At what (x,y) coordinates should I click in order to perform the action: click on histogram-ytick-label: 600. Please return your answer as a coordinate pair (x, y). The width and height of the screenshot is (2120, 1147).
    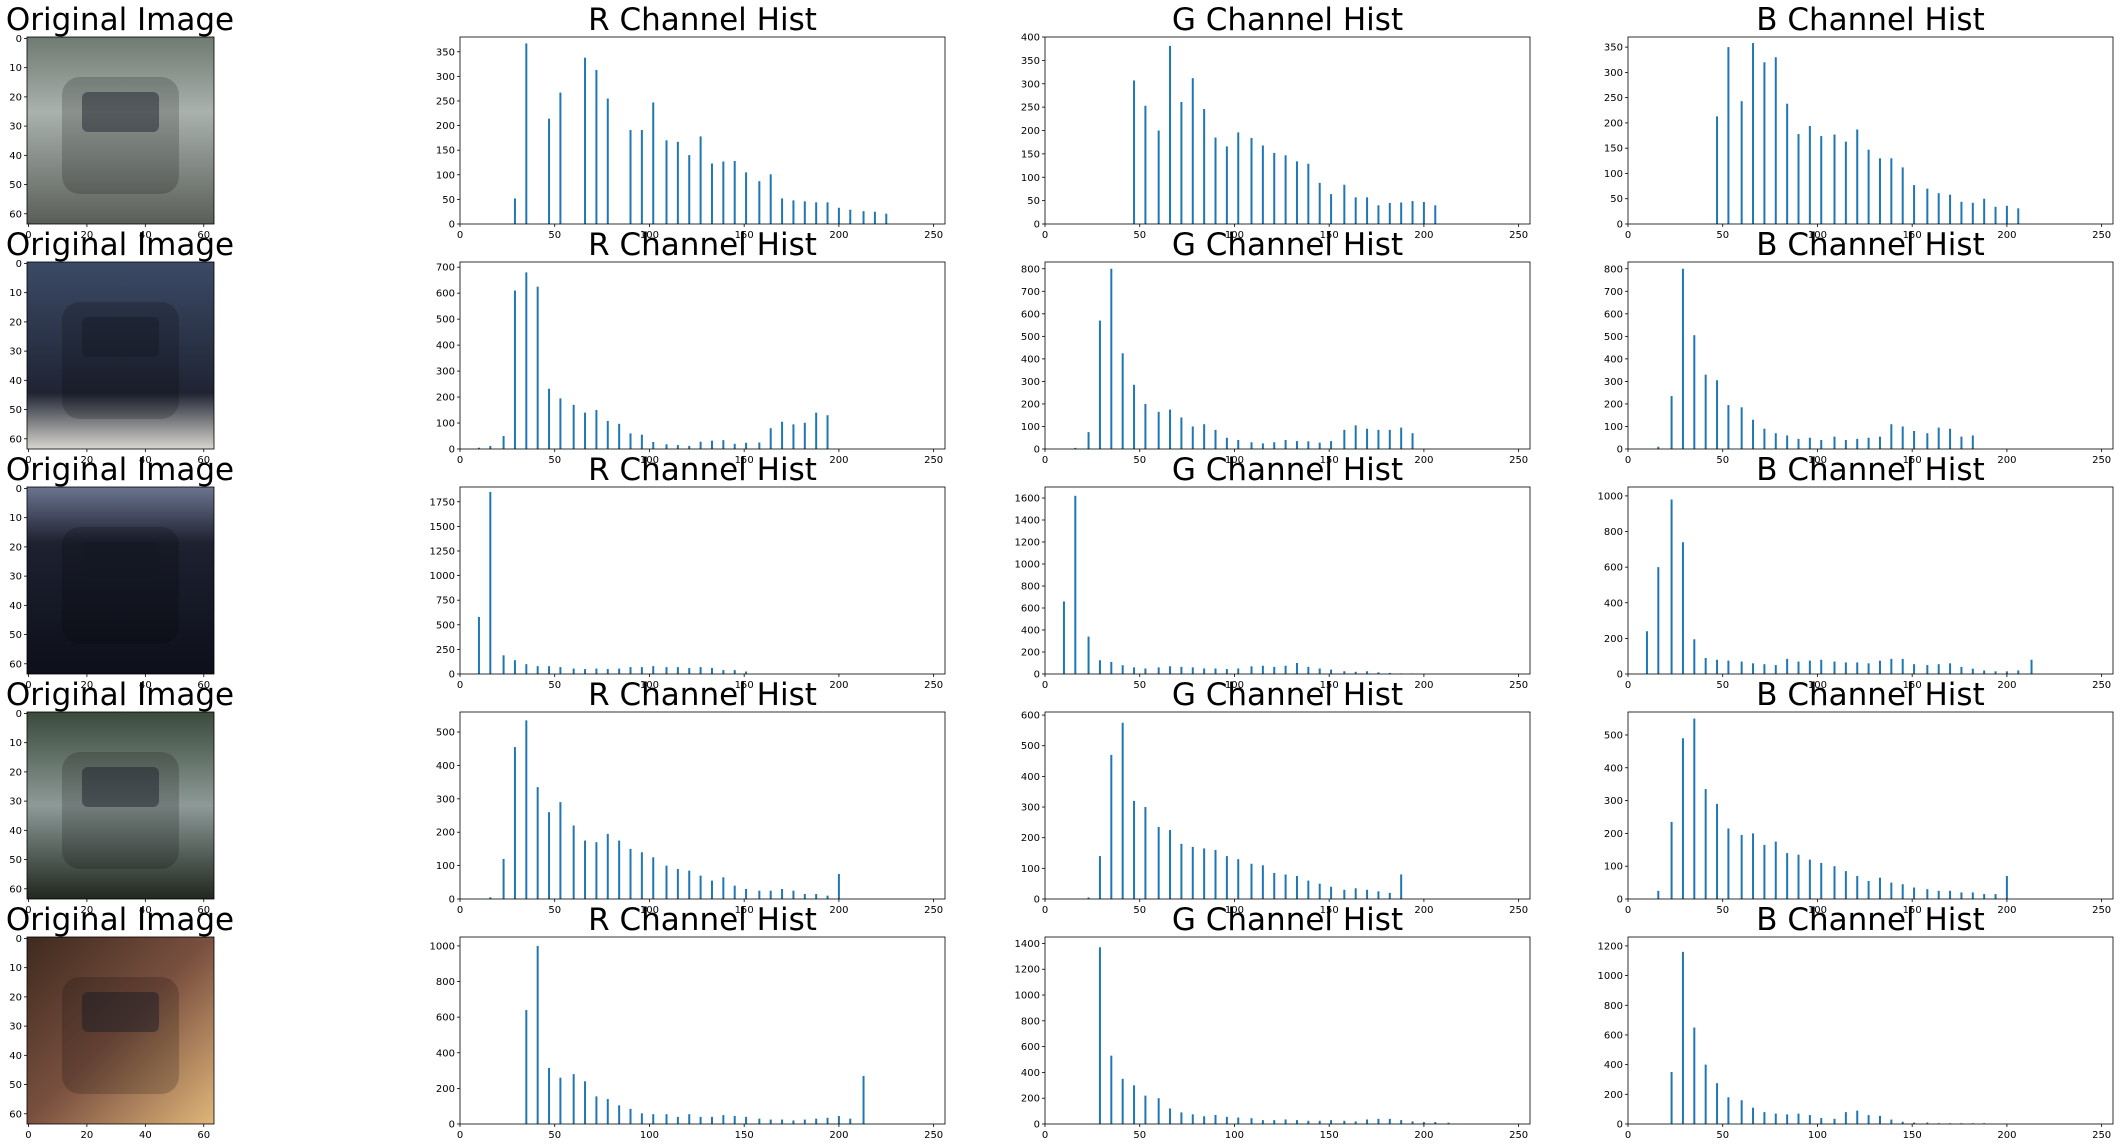
    Looking at the image, I should click on (1030, 609).